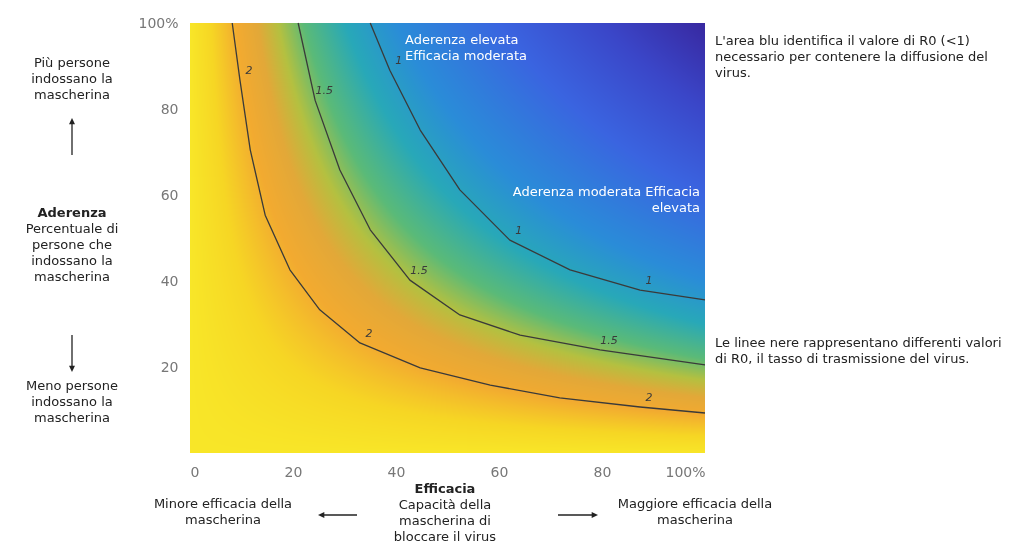 Image resolution: width=1016 pixels, height=549 pixels. I want to click on x-axis-title: Efficacia, so click(445, 489).